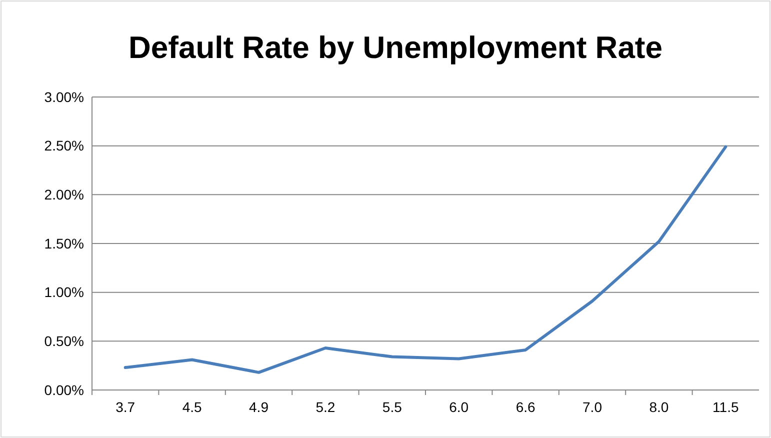  What do you see at coordinates (126, 407) in the screenshot?
I see `x-tick-label: 3.7` at bounding box center [126, 407].